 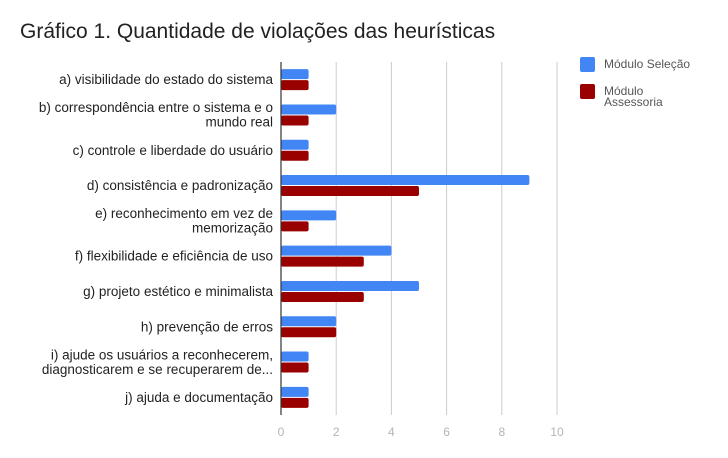 What do you see at coordinates (446, 432) in the screenshot?
I see `x-tick-label: 6` at bounding box center [446, 432].